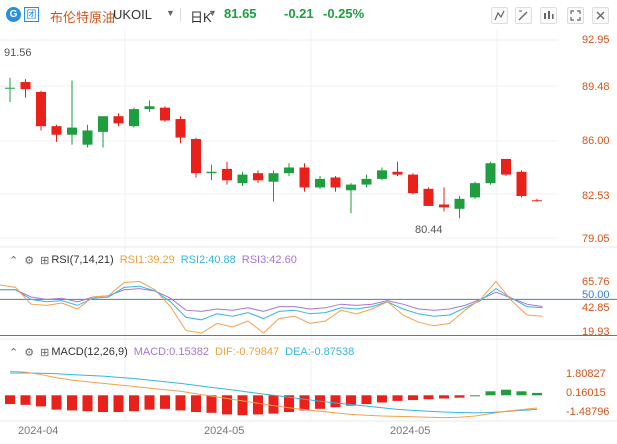 Image resolution: width=617 pixels, height=444 pixels. What do you see at coordinates (171, 352) in the screenshot?
I see `macd-value: MACD:0.15382` at bounding box center [171, 352].